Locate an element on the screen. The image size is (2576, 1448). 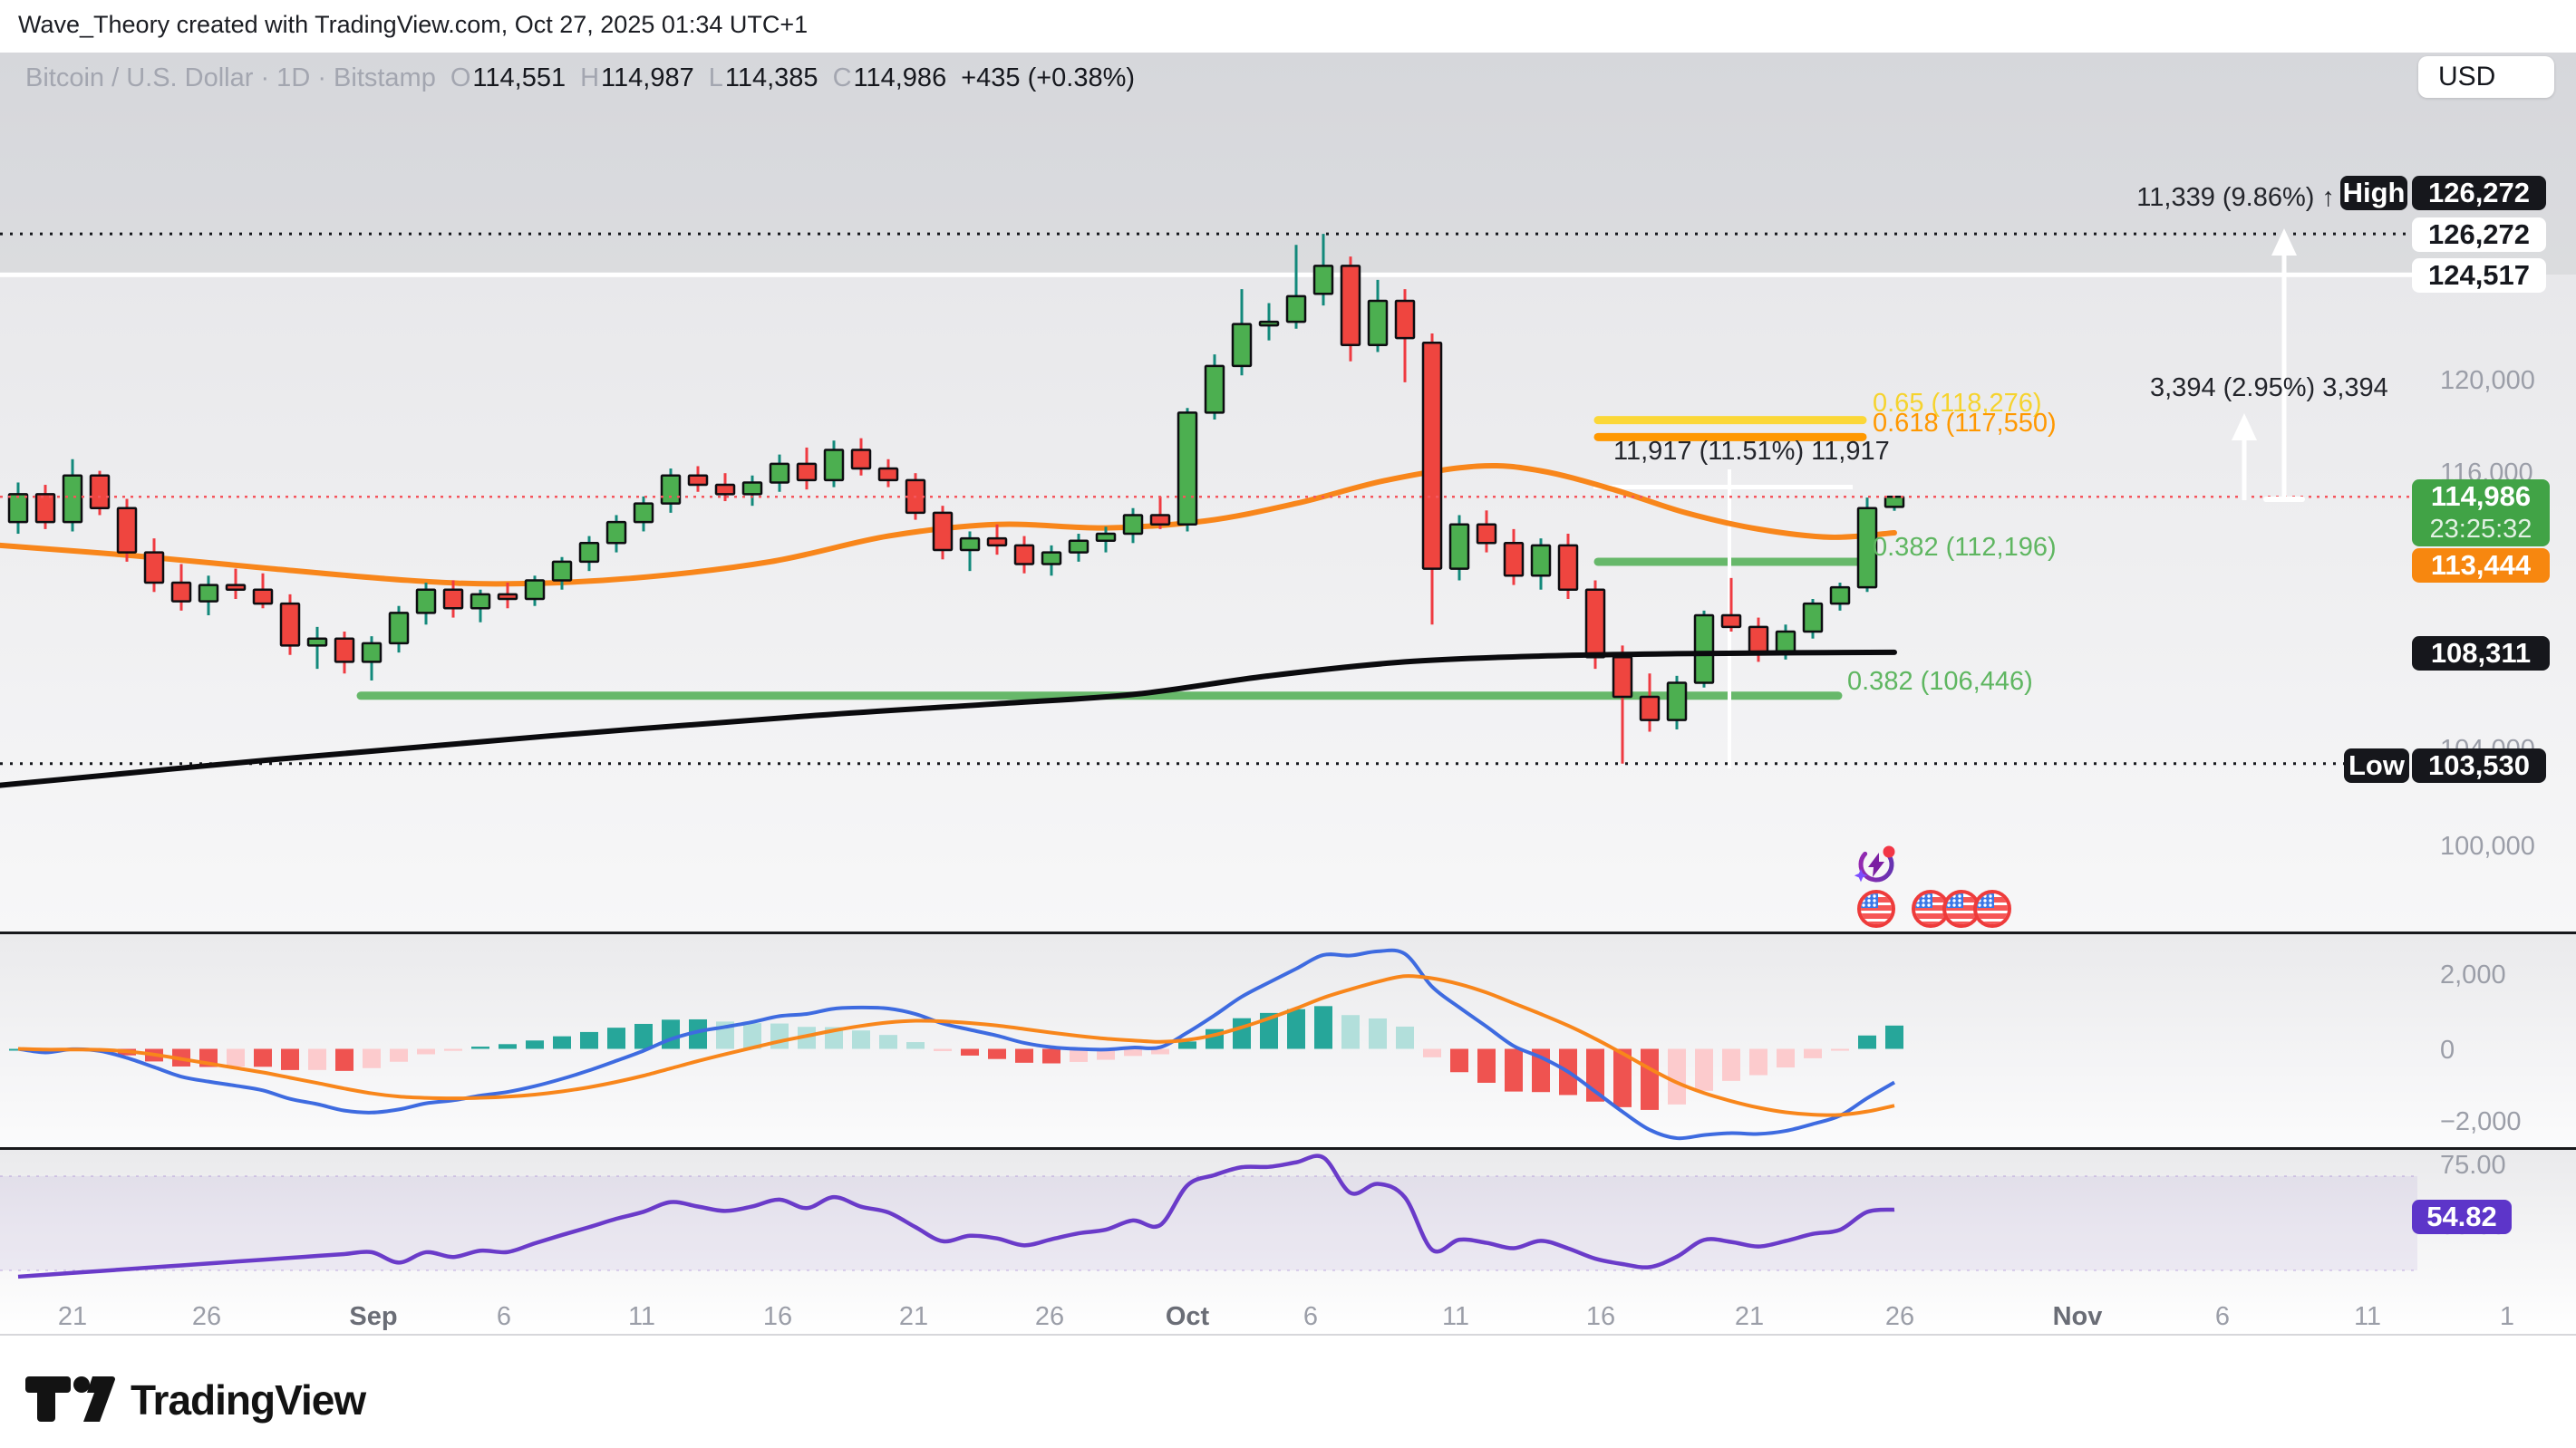
price-axis-label: −2,000 is located at coordinates (2481, 1121).